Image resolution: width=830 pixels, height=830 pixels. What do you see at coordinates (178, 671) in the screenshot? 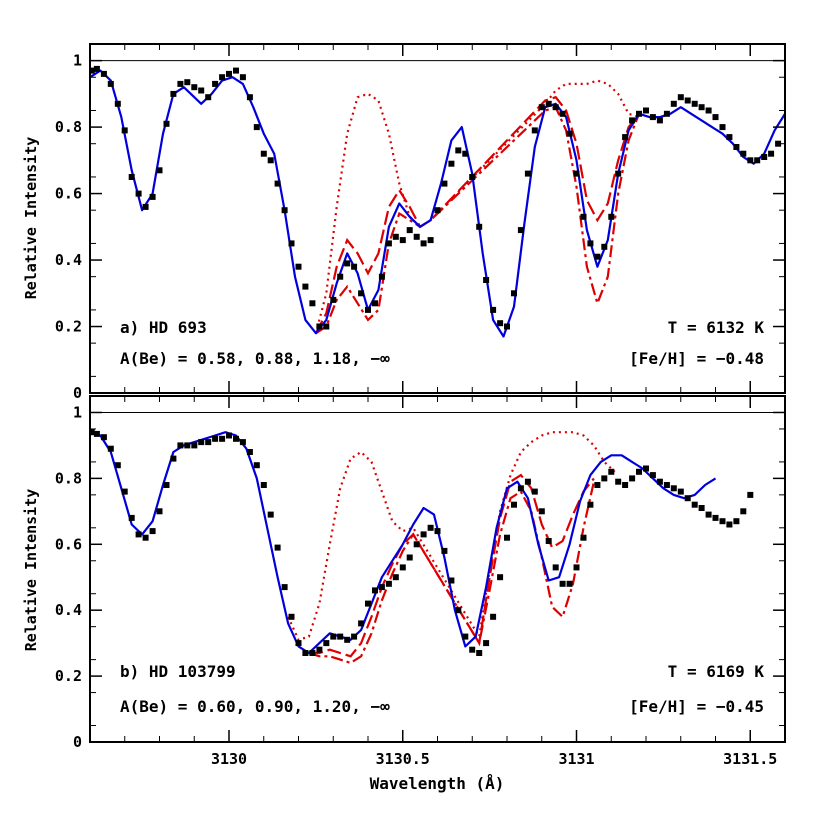
I see `panel-b-label: b) HD 103799` at bounding box center [178, 671].